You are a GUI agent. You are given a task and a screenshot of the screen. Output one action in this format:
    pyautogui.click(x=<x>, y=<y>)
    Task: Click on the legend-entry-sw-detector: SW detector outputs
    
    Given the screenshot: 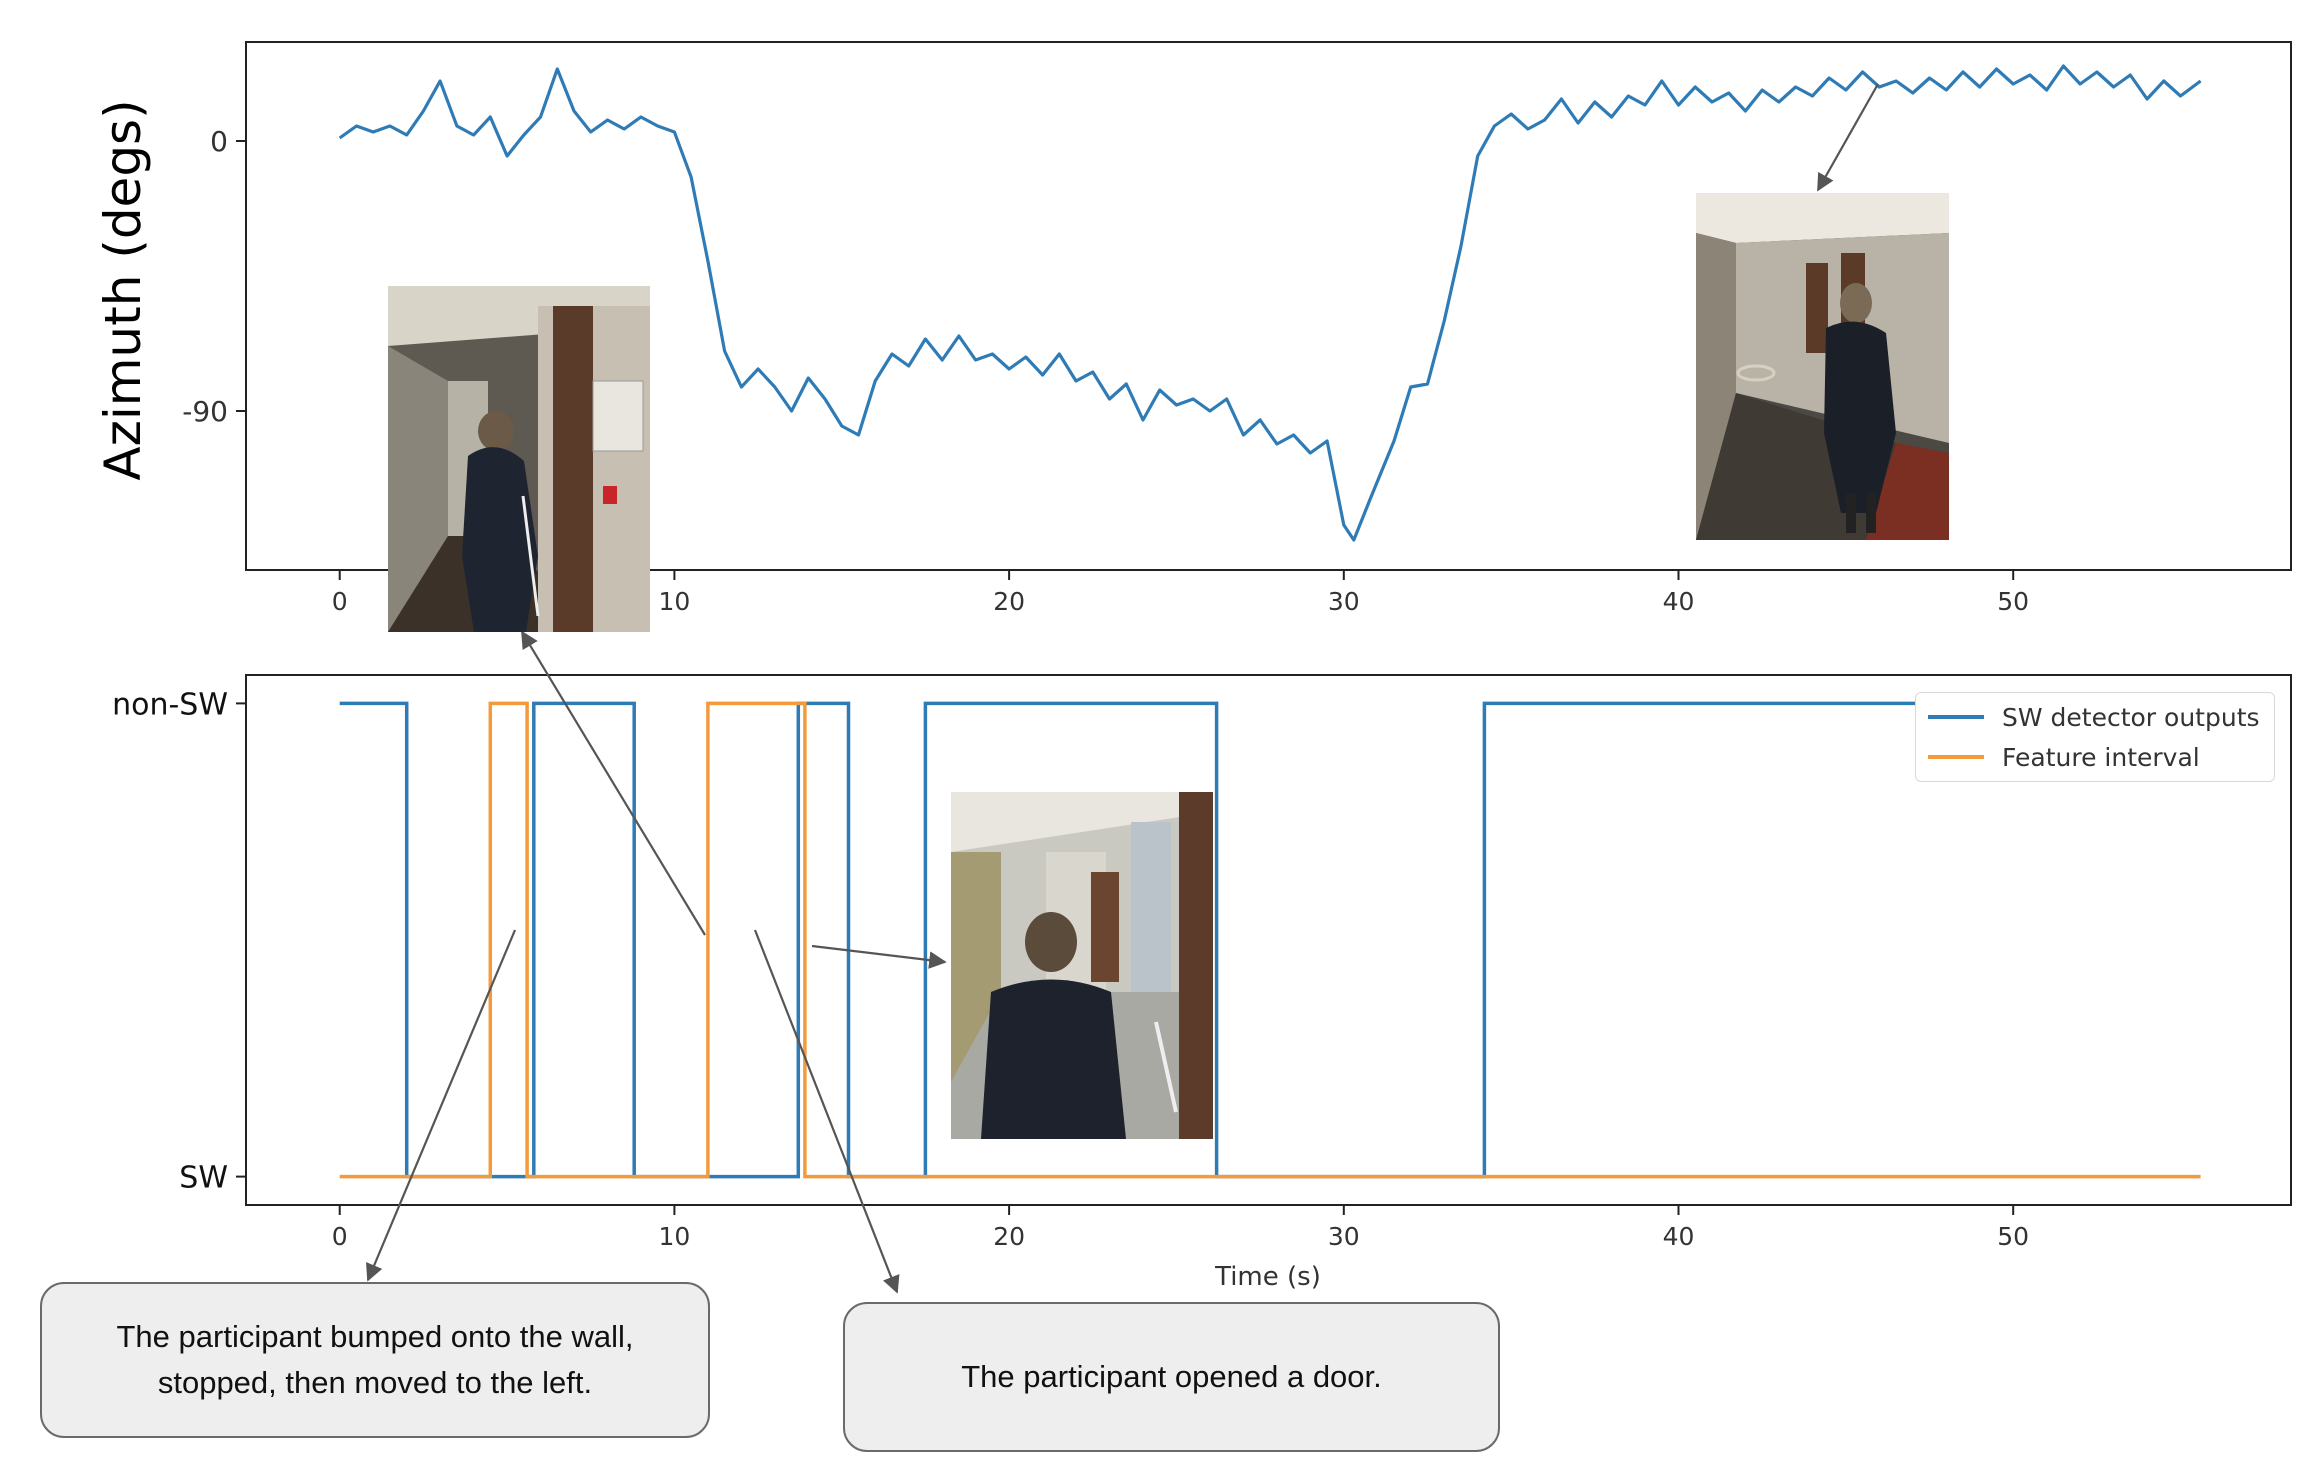 What is the action you would take?
    pyautogui.click(x=2095, y=717)
    